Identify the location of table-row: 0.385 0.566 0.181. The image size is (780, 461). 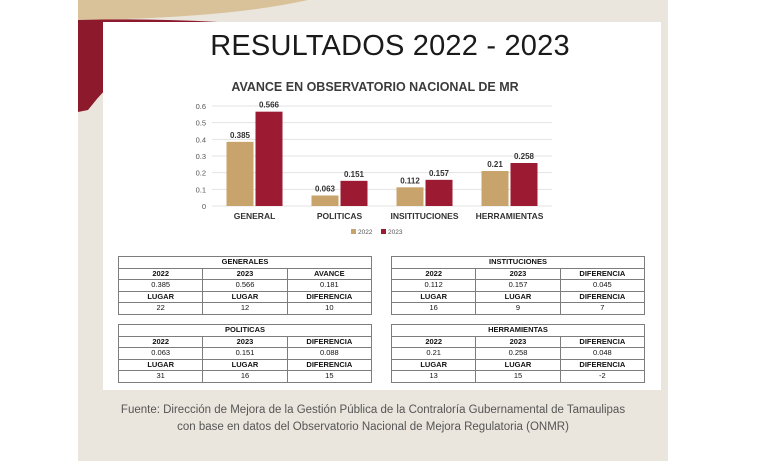
(245, 285).